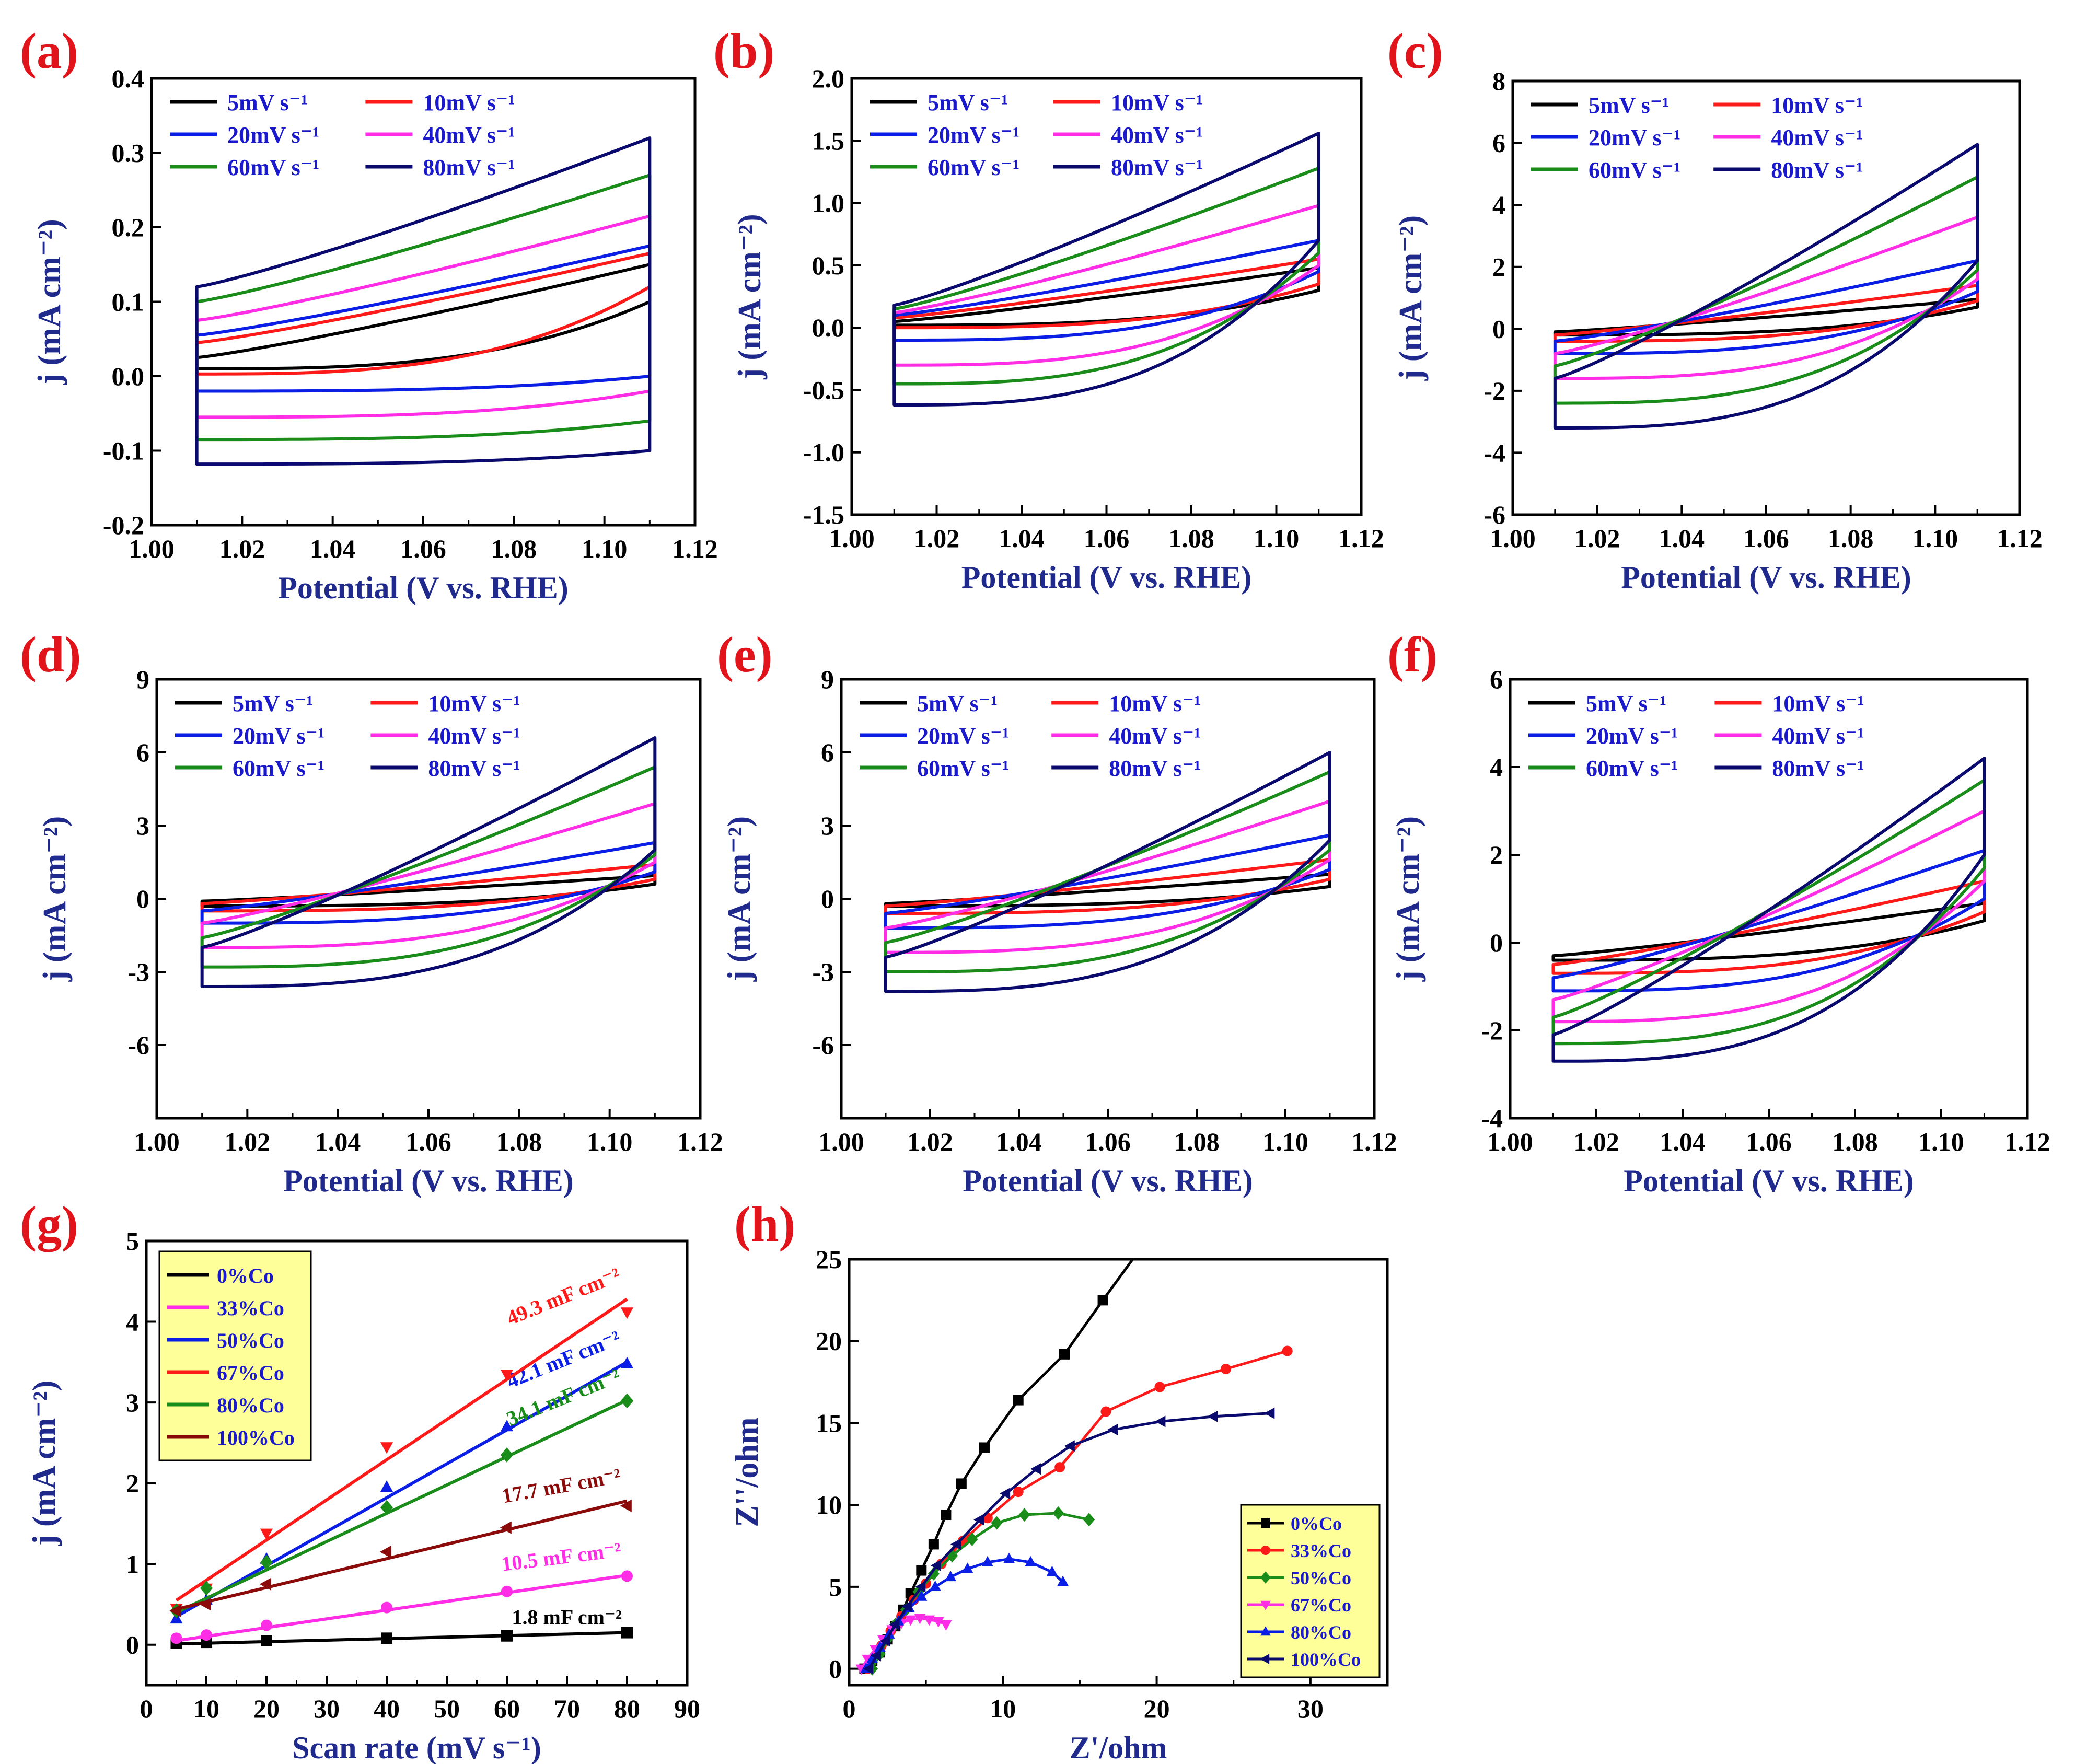 This screenshot has height=1764, width=2075. I want to click on y-tick-label: -6, so click(138, 1045).